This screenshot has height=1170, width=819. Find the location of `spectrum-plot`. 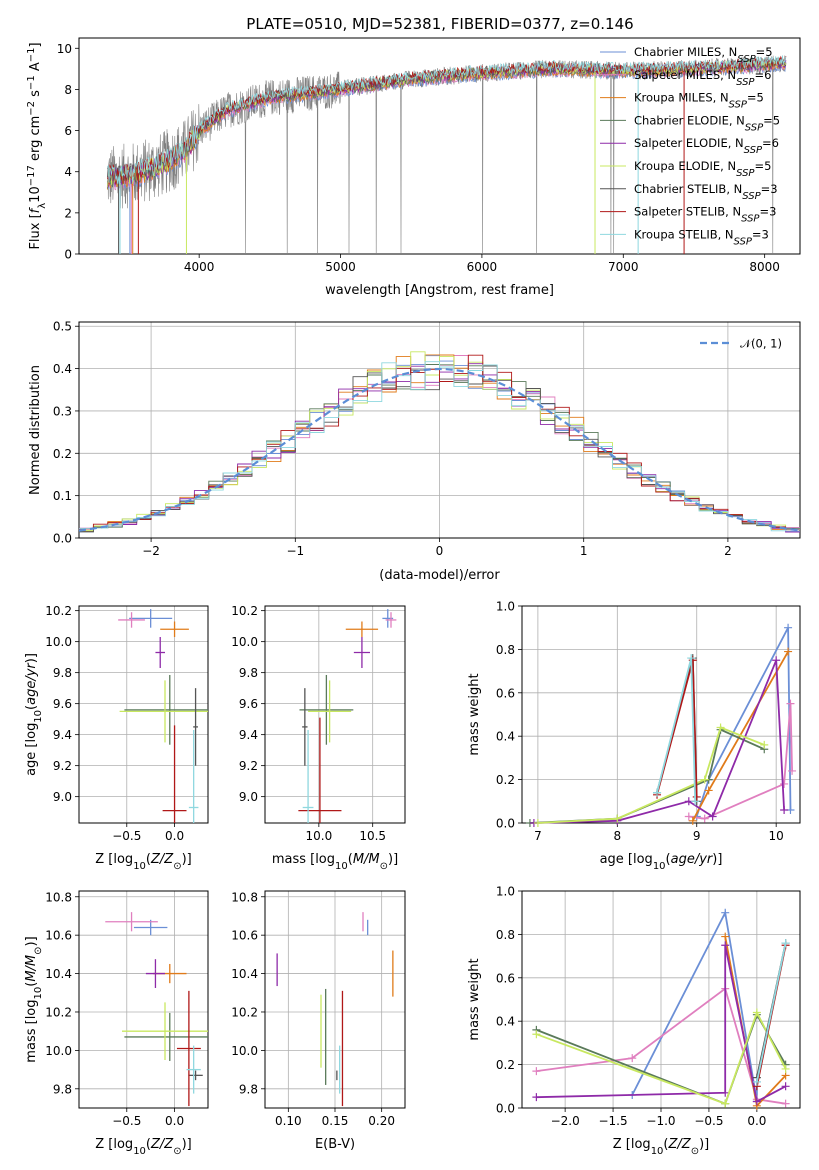

spectrum-plot is located at coordinates (446, 154).